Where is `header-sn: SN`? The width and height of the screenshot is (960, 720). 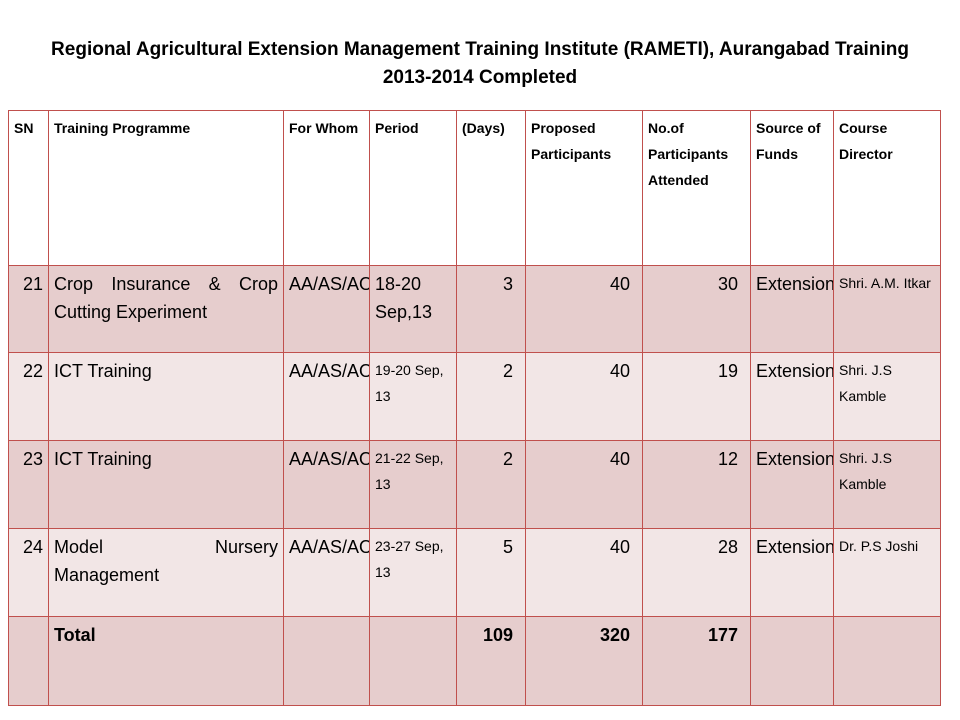 header-sn: SN is located at coordinates (28, 188).